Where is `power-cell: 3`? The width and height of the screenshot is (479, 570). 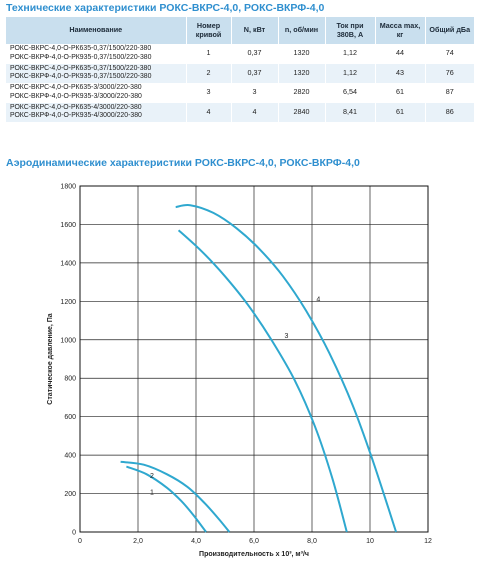
power-cell: 3 is located at coordinates (255, 93).